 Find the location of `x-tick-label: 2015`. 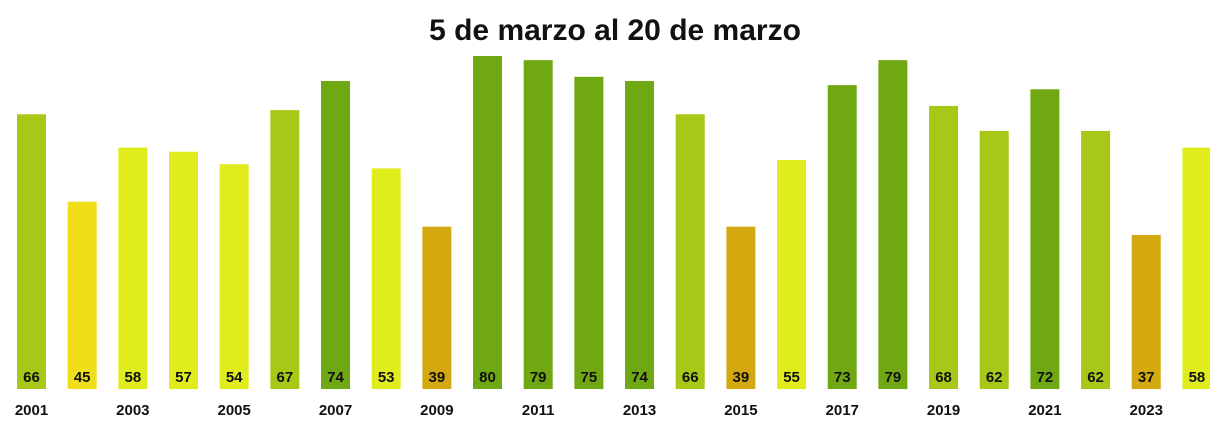

x-tick-label: 2015 is located at coordinates (740, 410).